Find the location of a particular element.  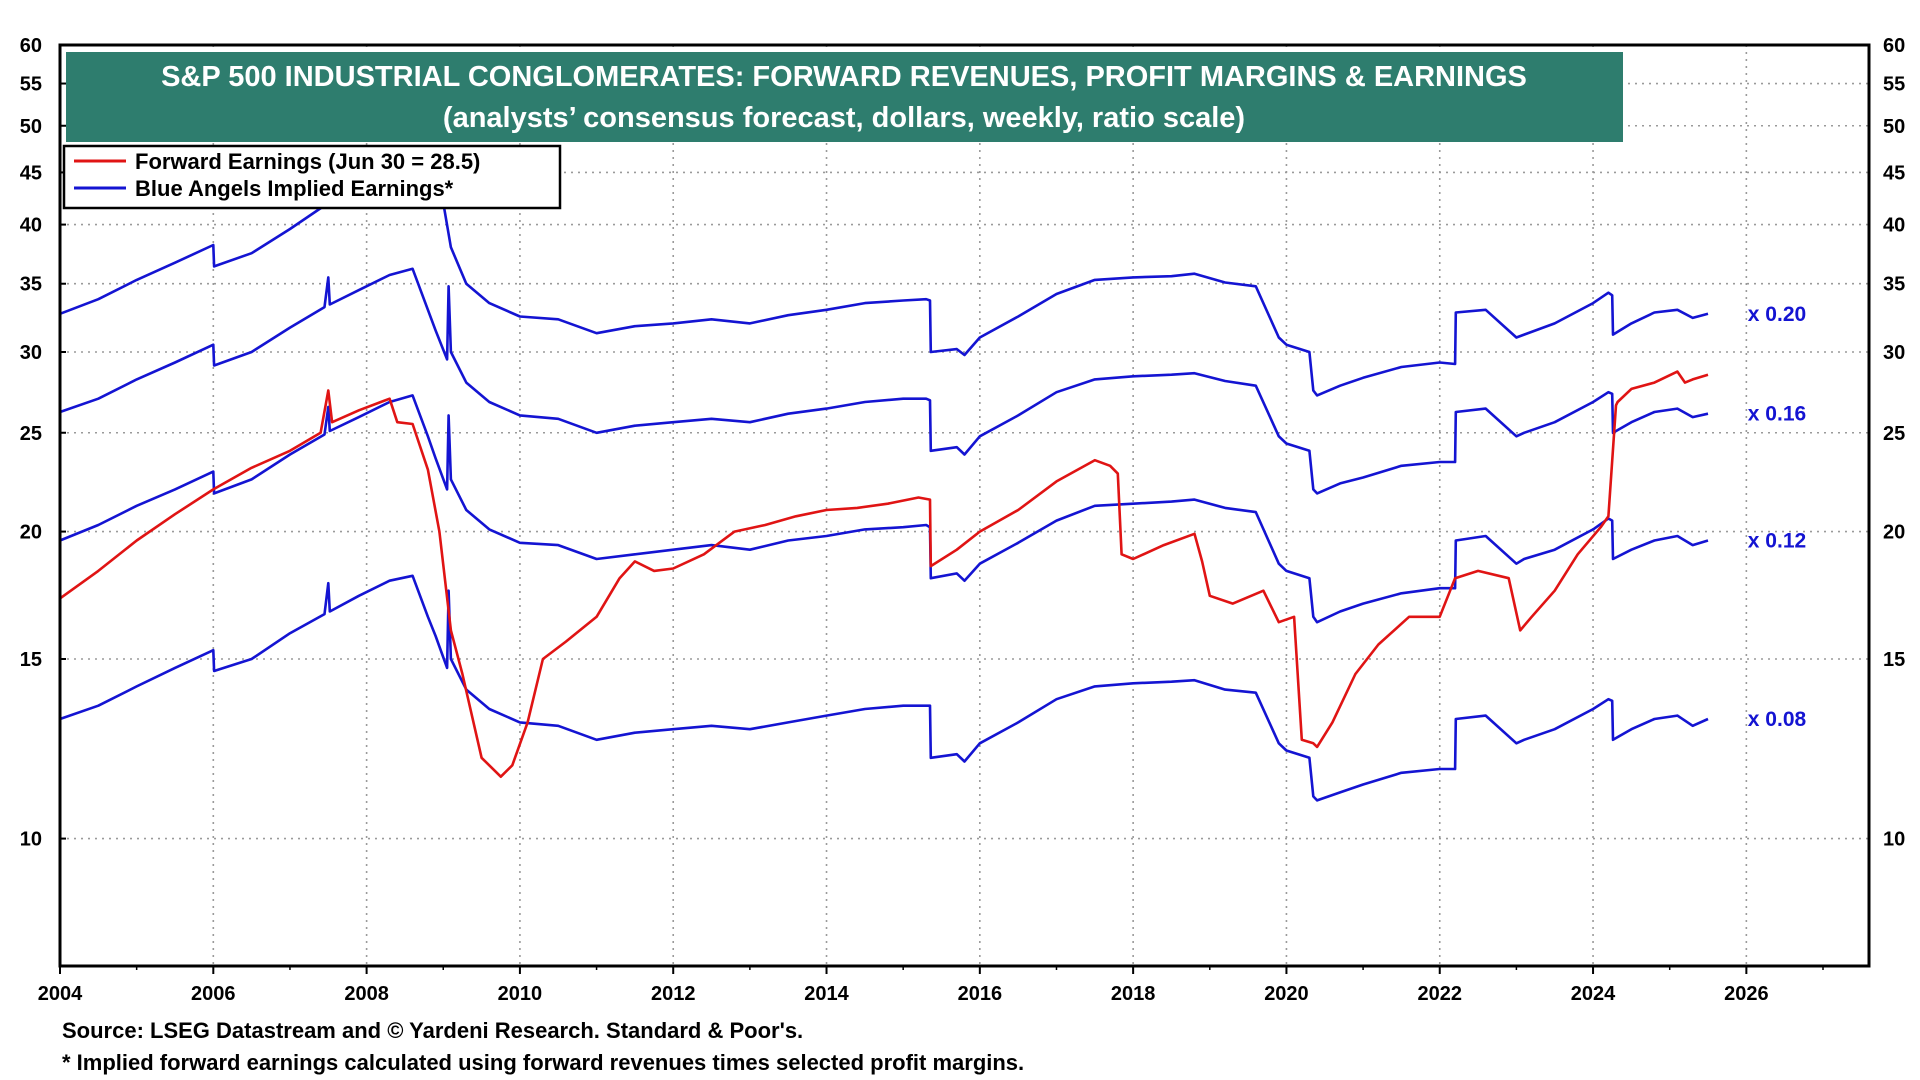

y-tick-right-25: 25 is located at coordinates (1894, 434).